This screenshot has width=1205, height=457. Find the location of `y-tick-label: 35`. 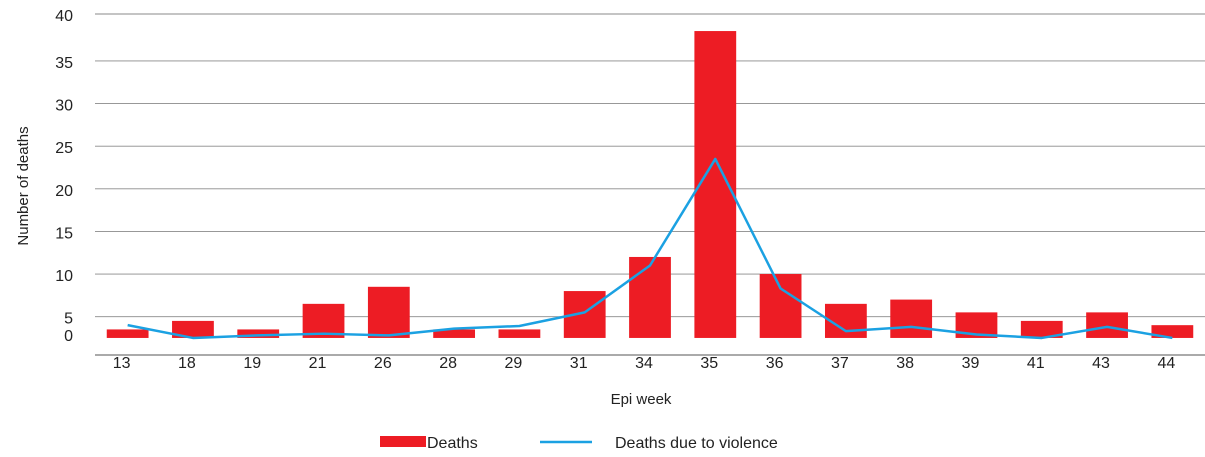

y-tick-label: 35 is located at coordinates (64, 63).